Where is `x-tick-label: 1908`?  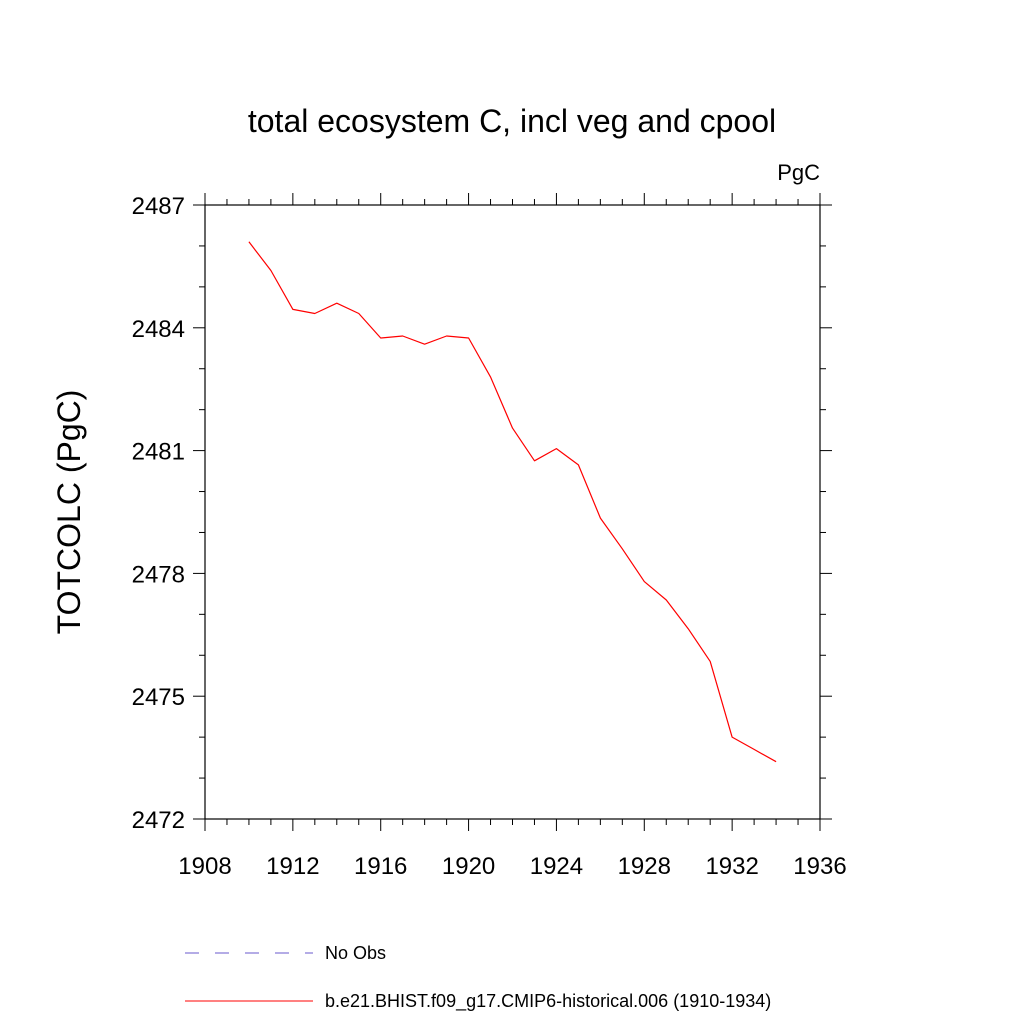 x-tick-label: 1908 is located at coordinates (204, 866).